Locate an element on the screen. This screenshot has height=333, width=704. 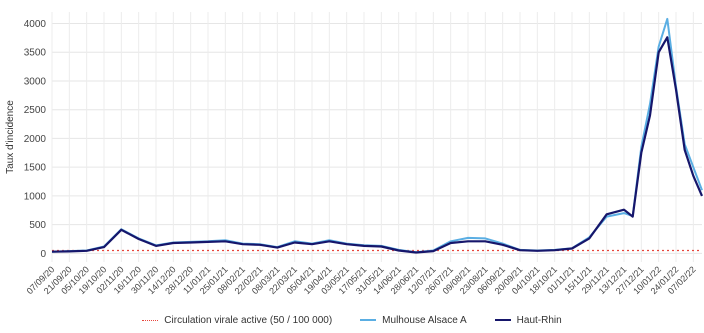
legend-label-mulhouse: Mulhouse Alsace A is located at coordinates (424, 320).